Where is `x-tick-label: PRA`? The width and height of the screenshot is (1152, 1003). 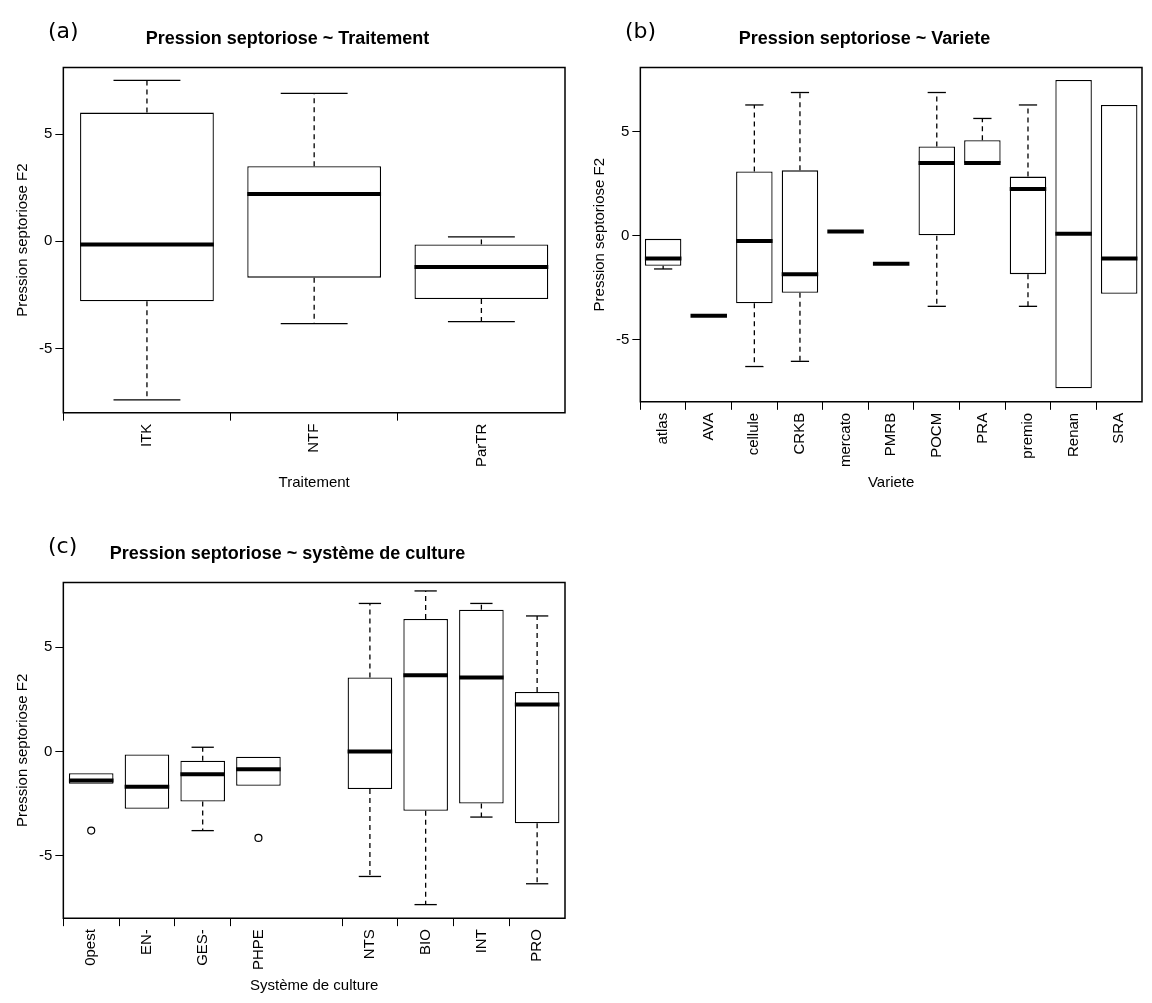
x-tick-label: PRA is located at coordinates (981, 428).